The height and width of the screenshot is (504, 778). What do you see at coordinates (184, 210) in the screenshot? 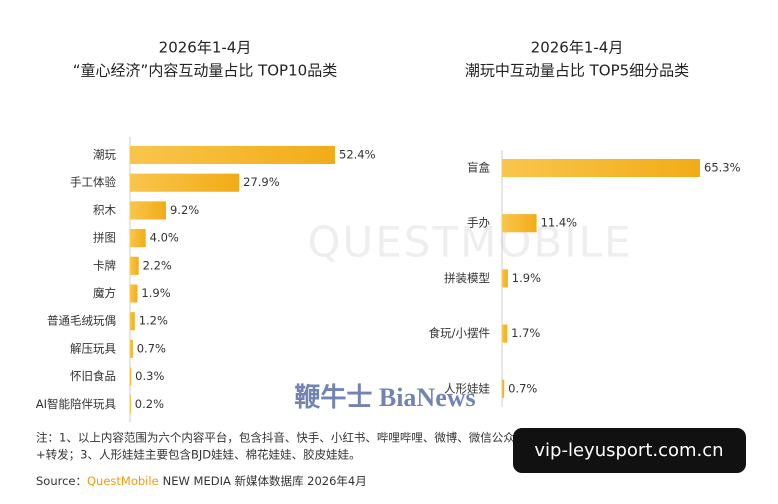
I see `value-label: 9.2%` at bounding box center [184, 210].